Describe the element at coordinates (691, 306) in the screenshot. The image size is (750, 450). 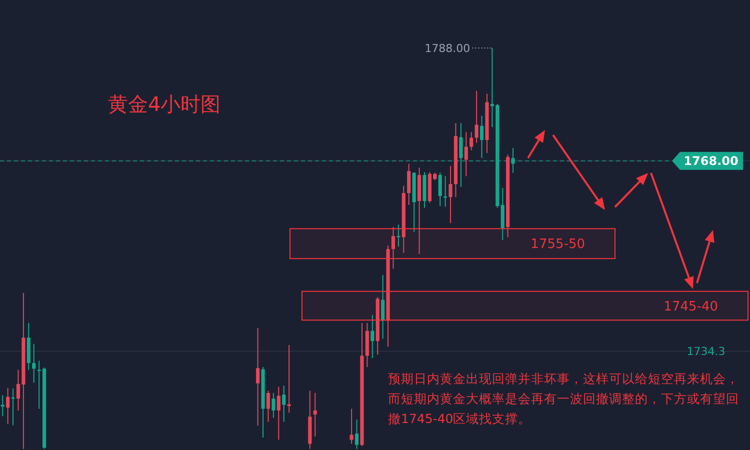
I see `band-label: 1745-40` at that location.